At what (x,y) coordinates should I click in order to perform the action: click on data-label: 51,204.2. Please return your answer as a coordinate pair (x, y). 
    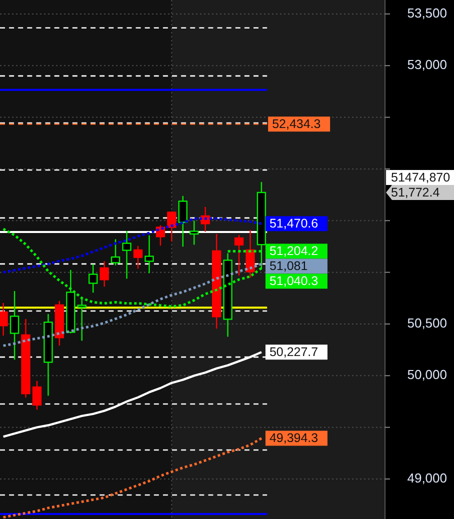
    Looking at the image, I should click on (293, 251).